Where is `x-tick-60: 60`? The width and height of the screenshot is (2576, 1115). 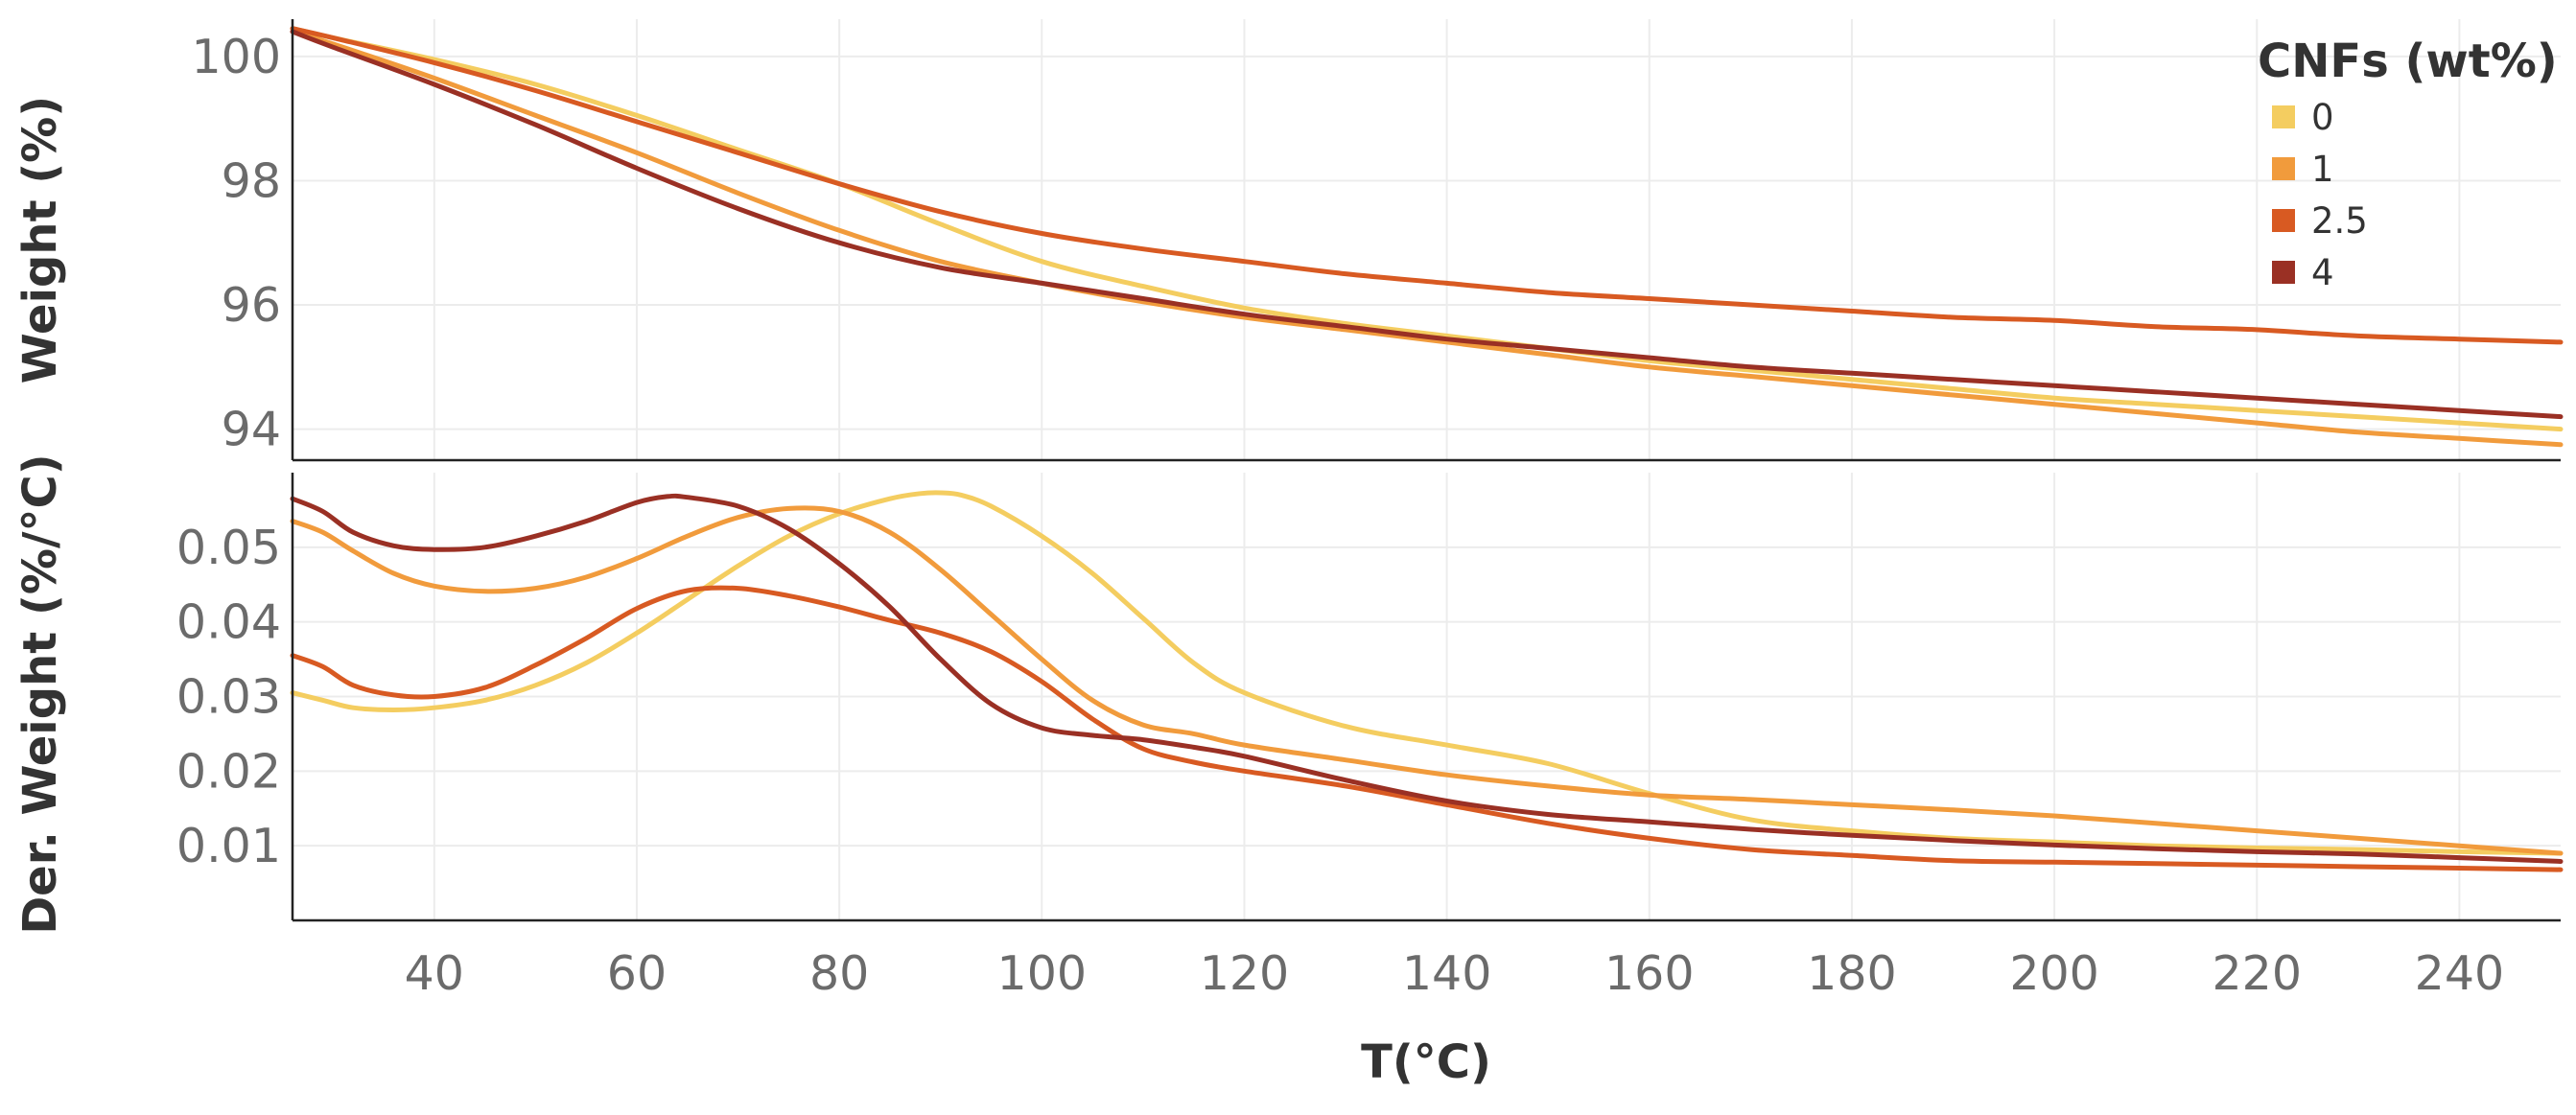 x-tick-60: 60 is located at coordinates (637, 973).